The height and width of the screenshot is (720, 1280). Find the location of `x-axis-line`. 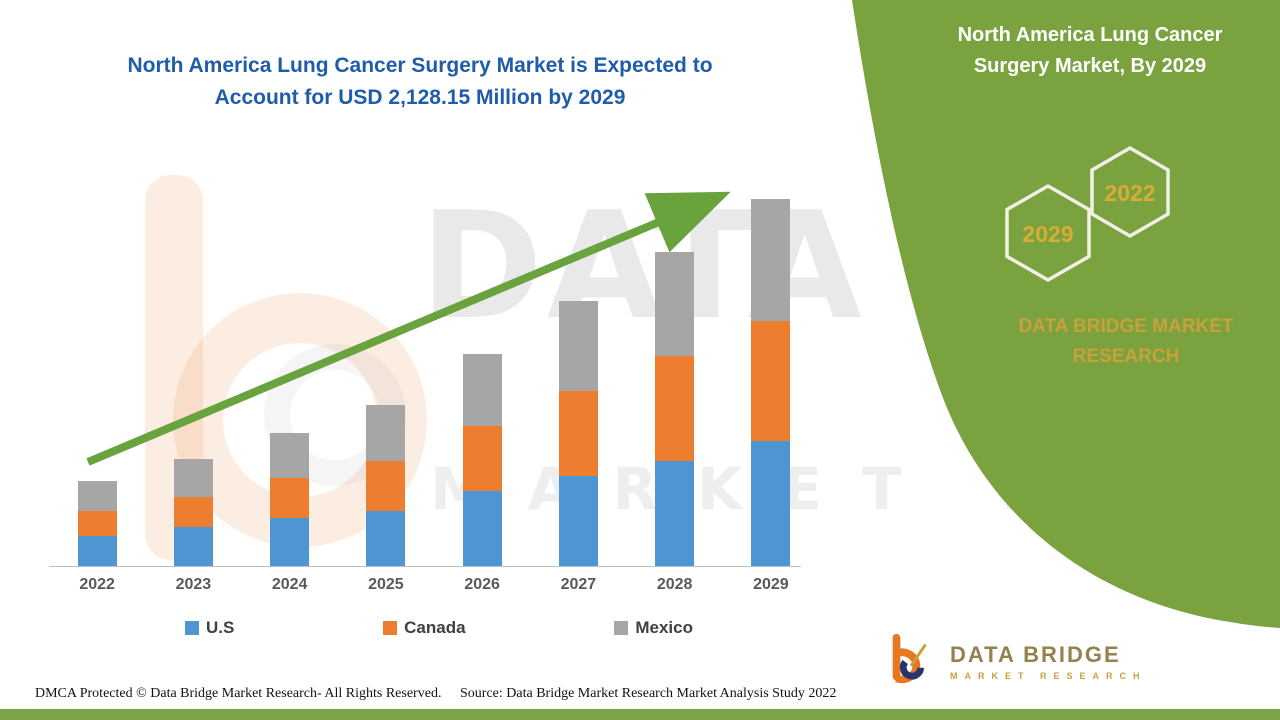

x-axis-line is located at coordinates (425, 566).